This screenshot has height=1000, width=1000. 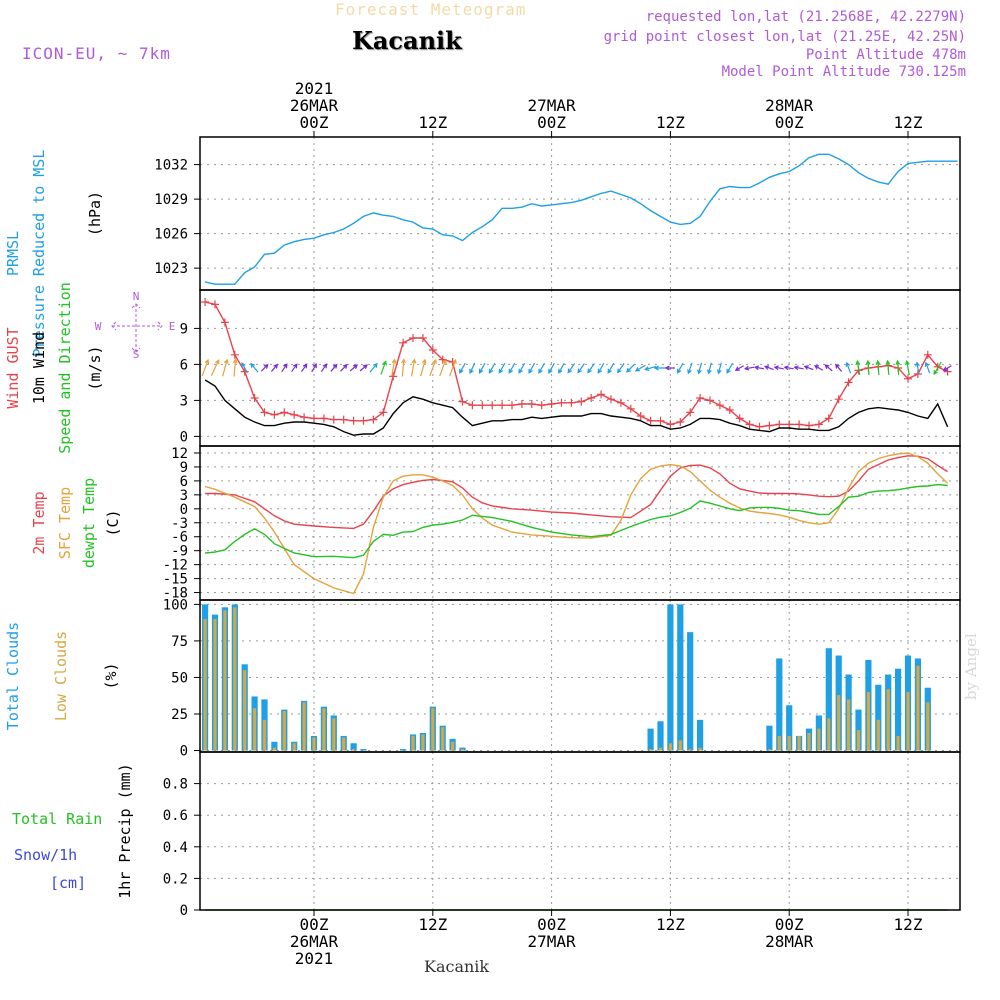 What do you see at coordinates (175, 566) in the screenshot?
I see `y-tick-label: -12` at bounding box center [175, 566].